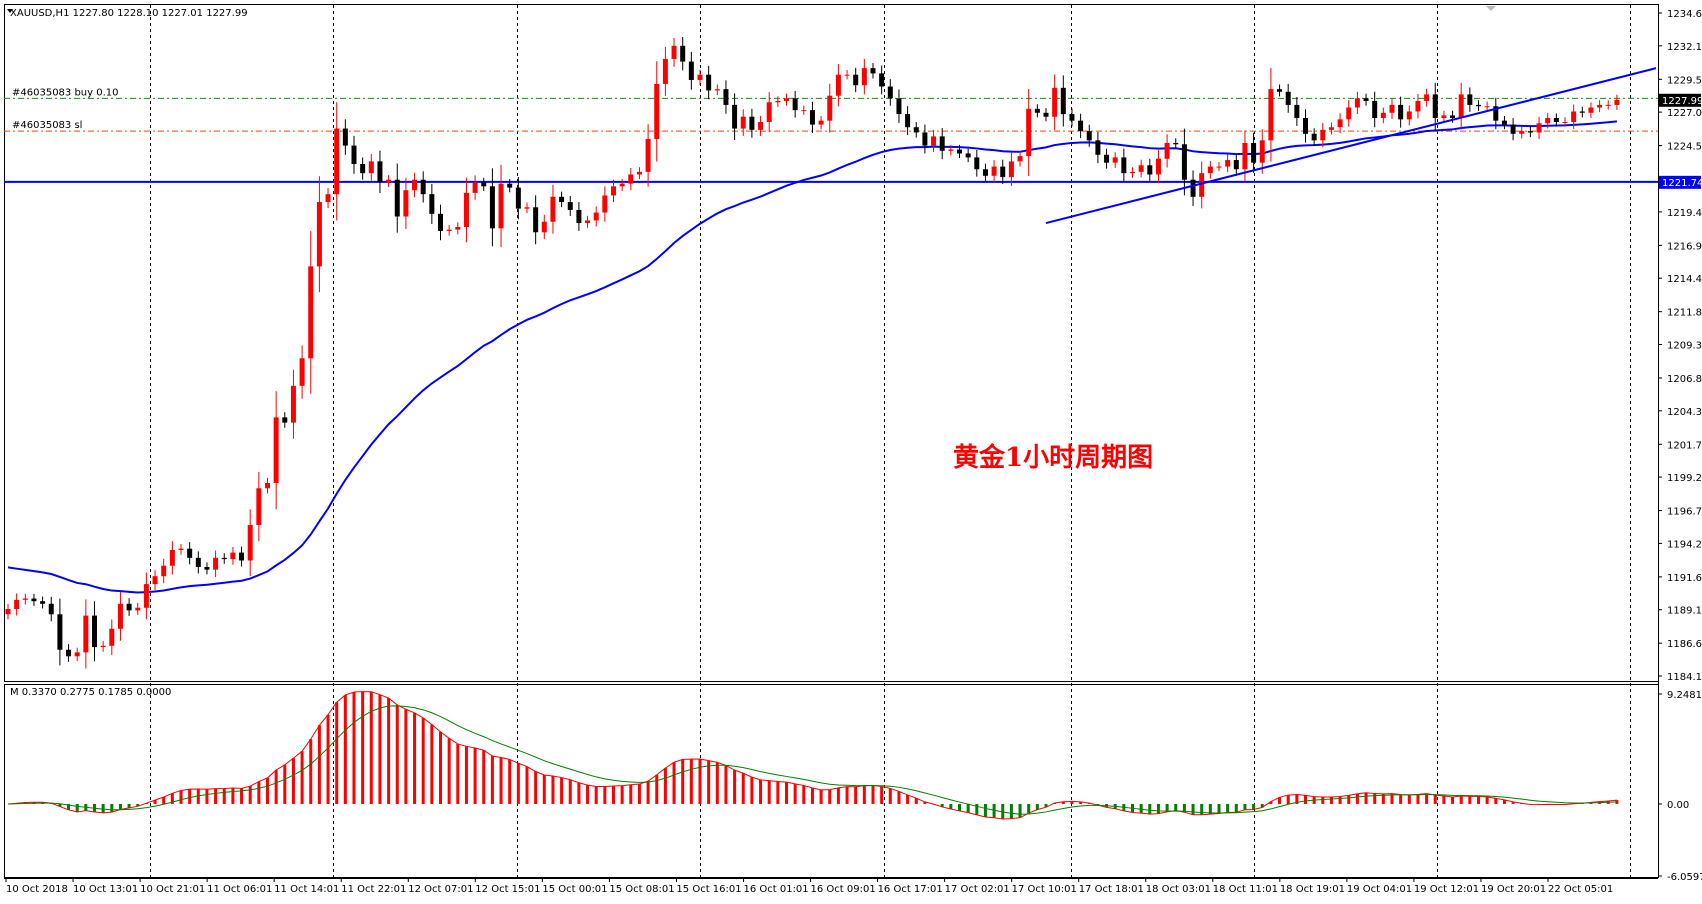  Describe the element at coordinates (1684, 147) in the screenshot. I see `y-tick-label: 1224.50` at that location.